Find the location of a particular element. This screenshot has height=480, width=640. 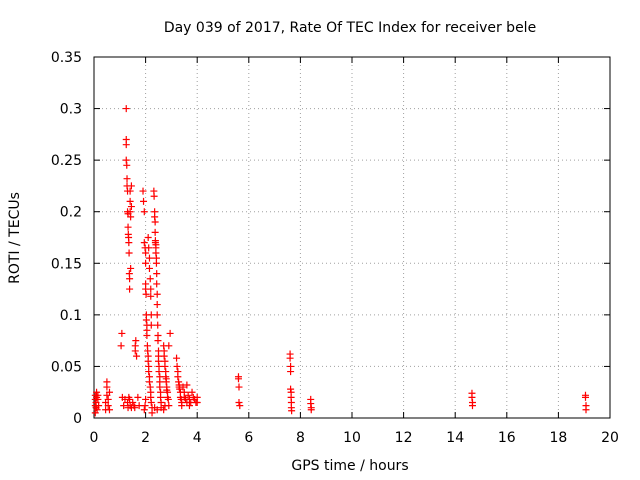

x-tick-label: 10 is located at coordinates (352, 438).